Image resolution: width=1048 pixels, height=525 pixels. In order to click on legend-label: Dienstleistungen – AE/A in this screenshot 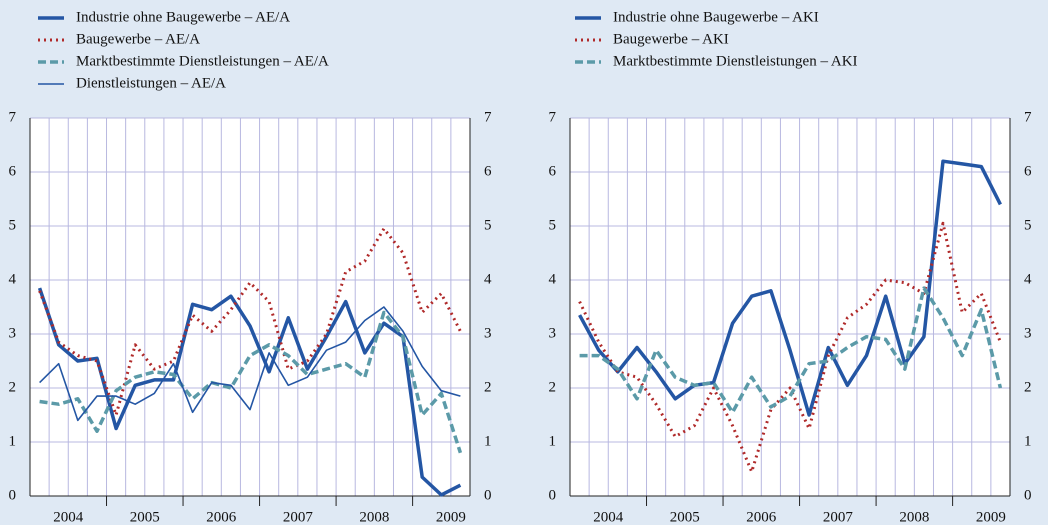, I will do `click(151, 83)`.